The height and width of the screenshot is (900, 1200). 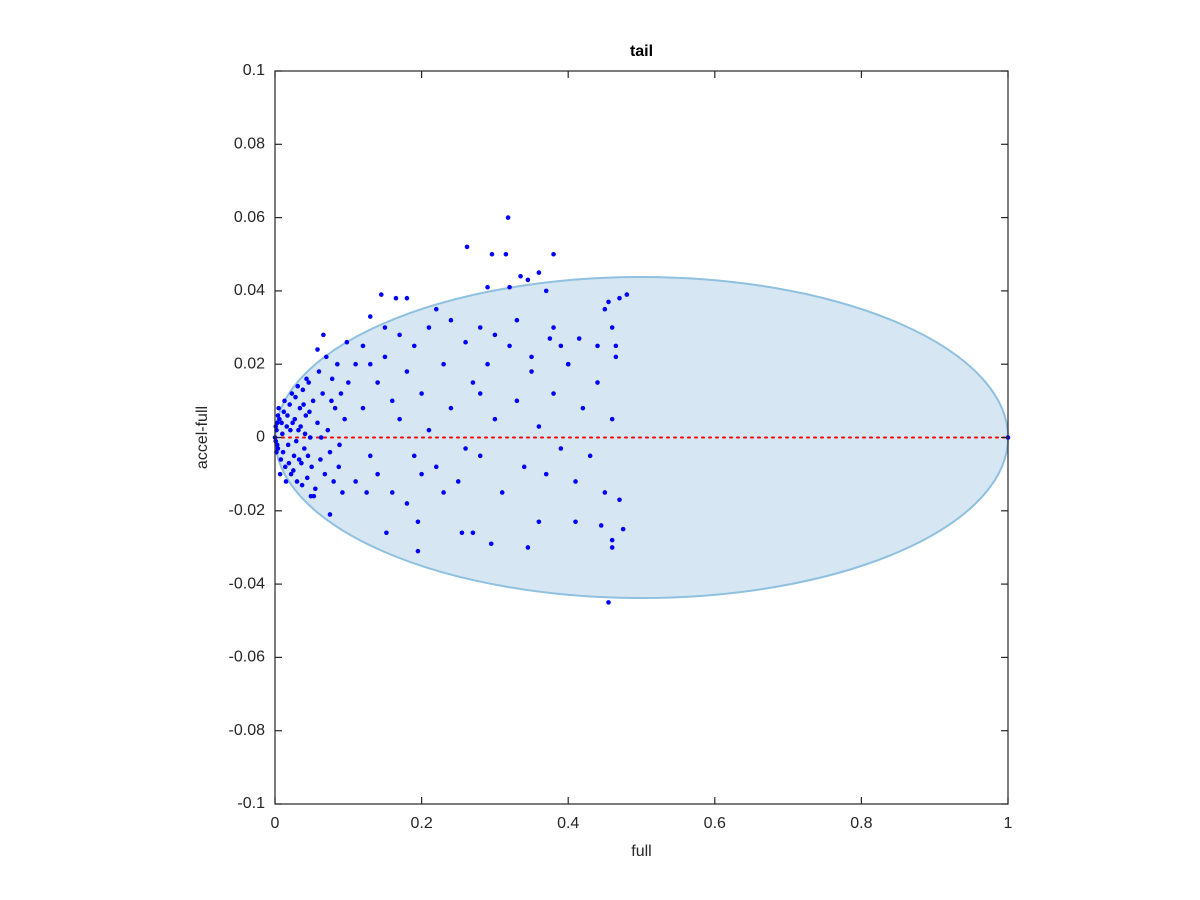 I want to click on y-tick-label: -0.04, so click(x=247, y=583).